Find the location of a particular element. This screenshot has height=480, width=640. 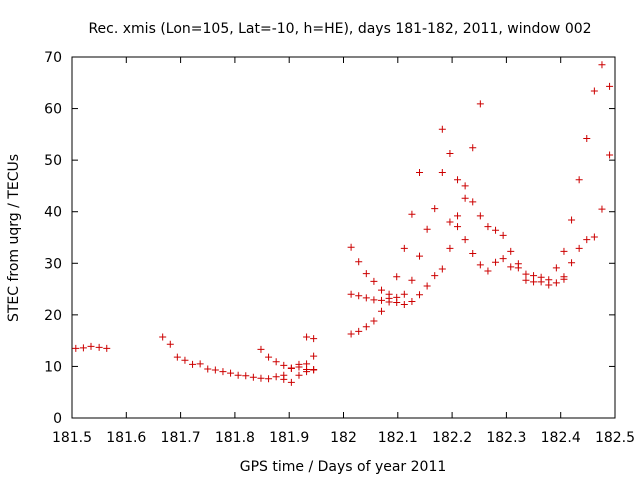

y-axis-label: STEC from uqrg / TECUs is located at coordinates (14, 238).